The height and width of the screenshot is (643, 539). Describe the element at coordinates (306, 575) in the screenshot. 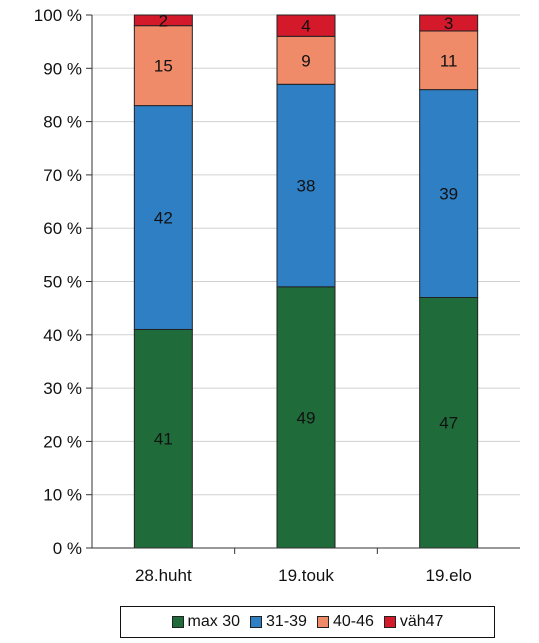

I see `x-tick-label: 19.touk` at that location.